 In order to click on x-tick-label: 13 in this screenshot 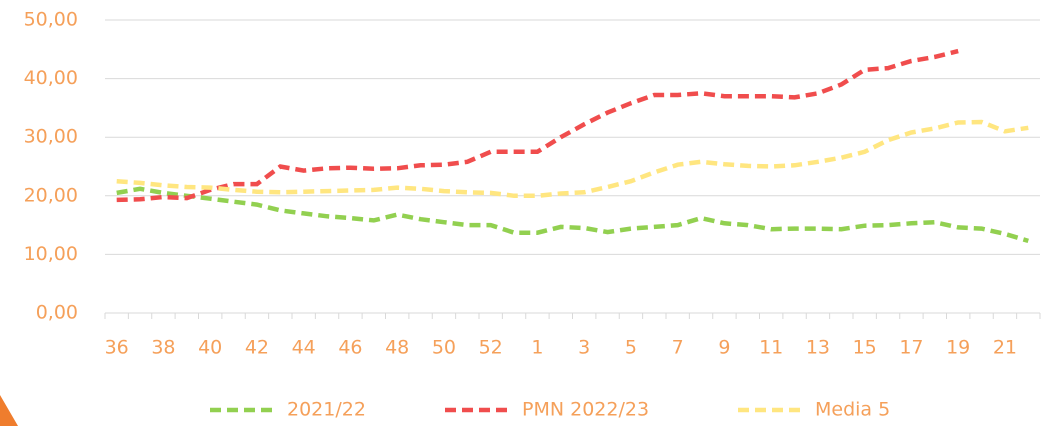, I will do `click(818, 348)`.